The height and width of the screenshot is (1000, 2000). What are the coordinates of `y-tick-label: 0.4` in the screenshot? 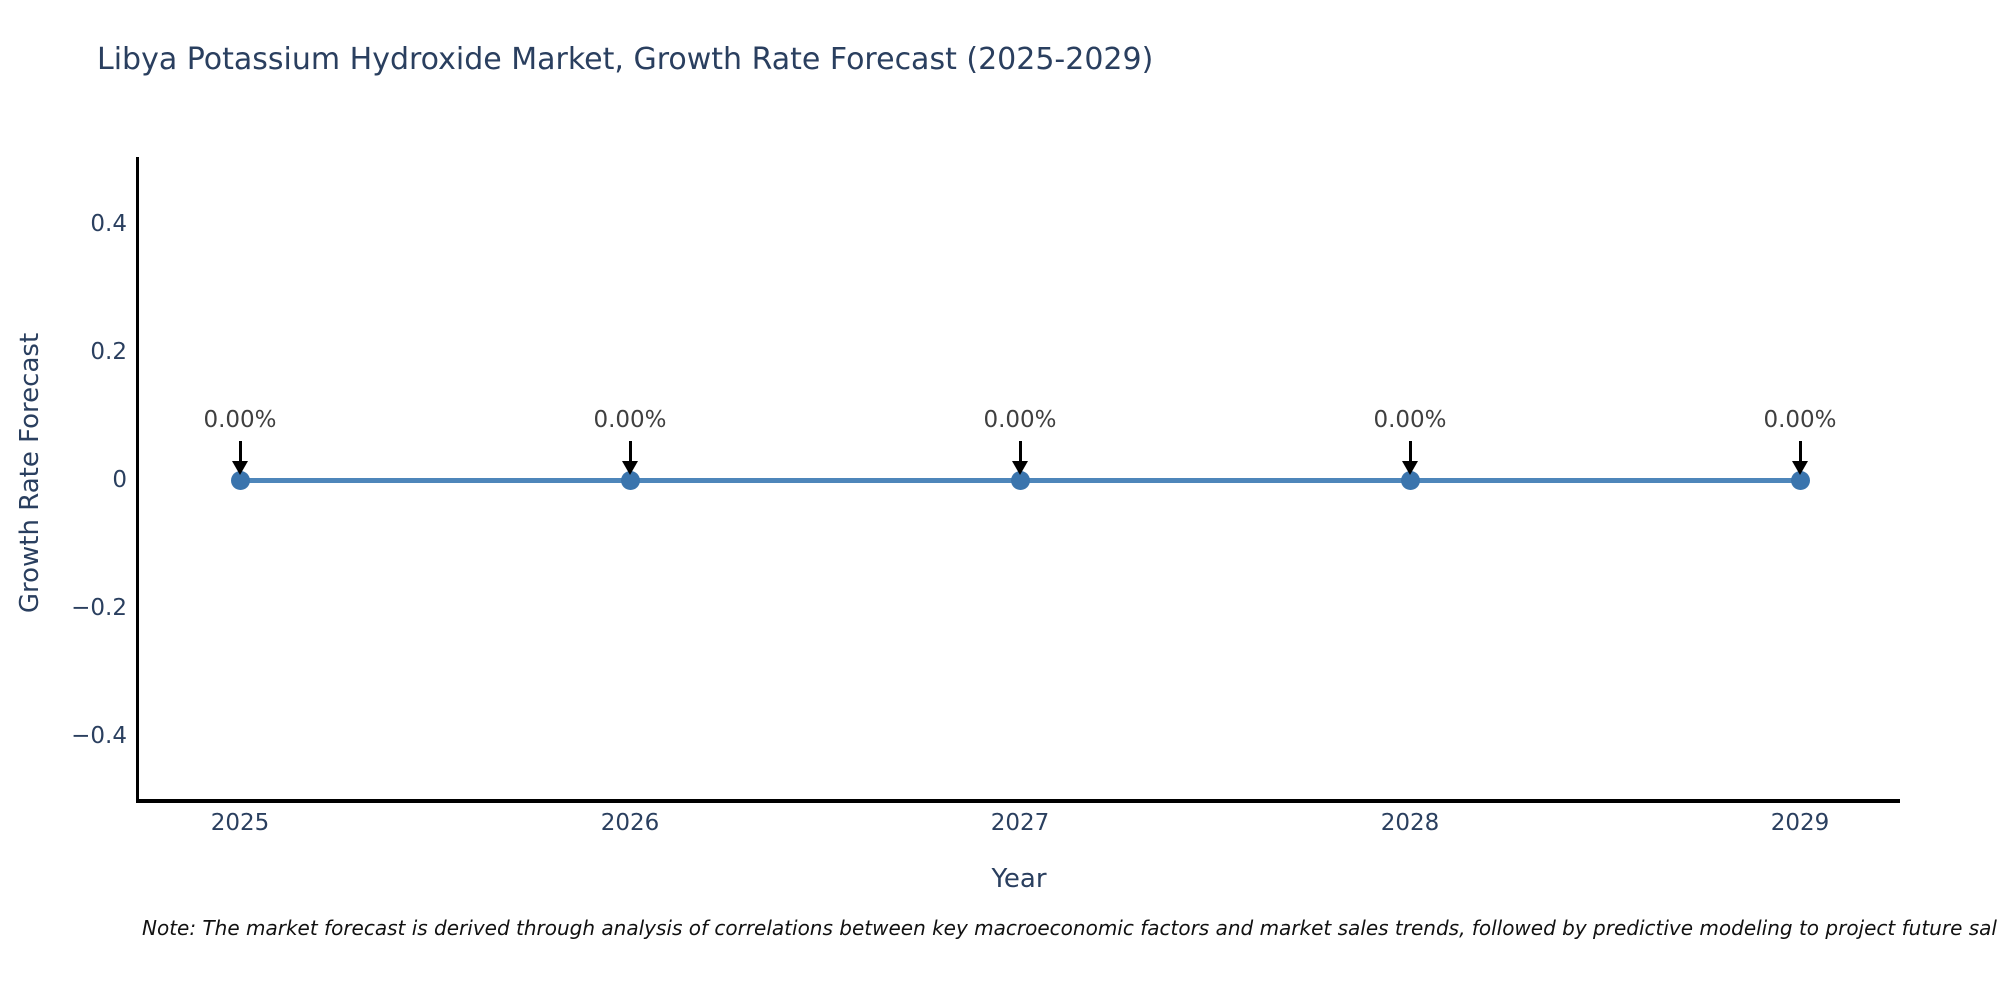 It's located at (108, 223).